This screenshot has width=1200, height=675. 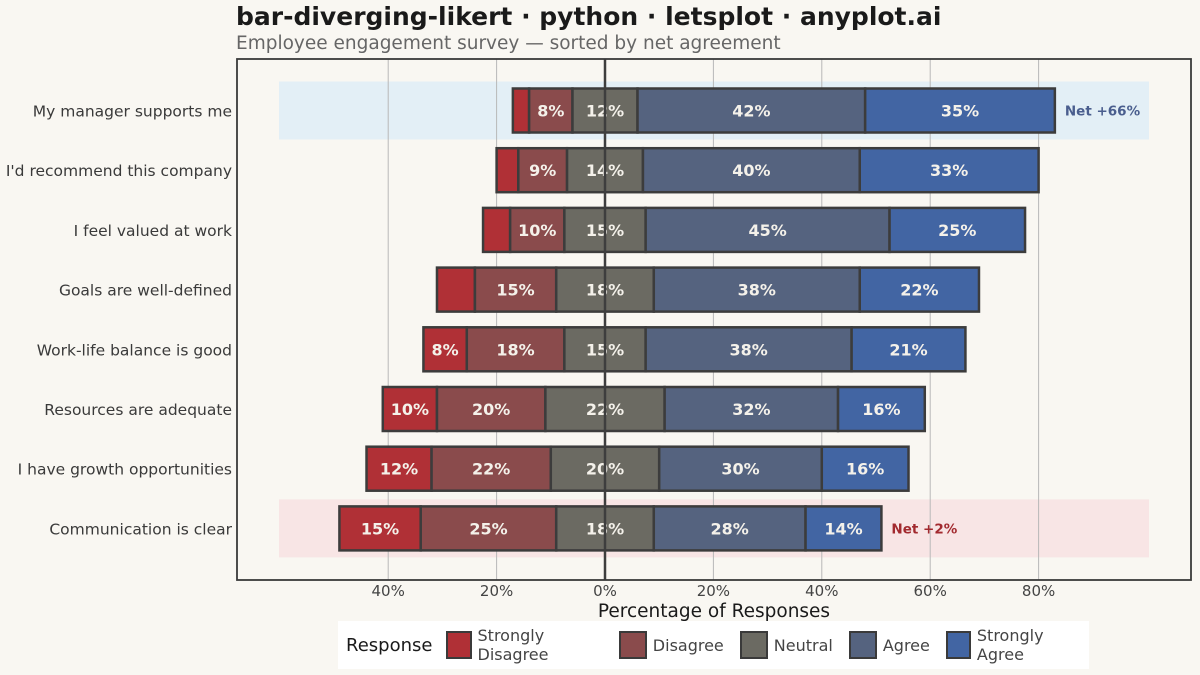 What do you see at coordinates (542, 170) in the screenshot?
I see `data-label: 9%` at bounding box center [542, 170].